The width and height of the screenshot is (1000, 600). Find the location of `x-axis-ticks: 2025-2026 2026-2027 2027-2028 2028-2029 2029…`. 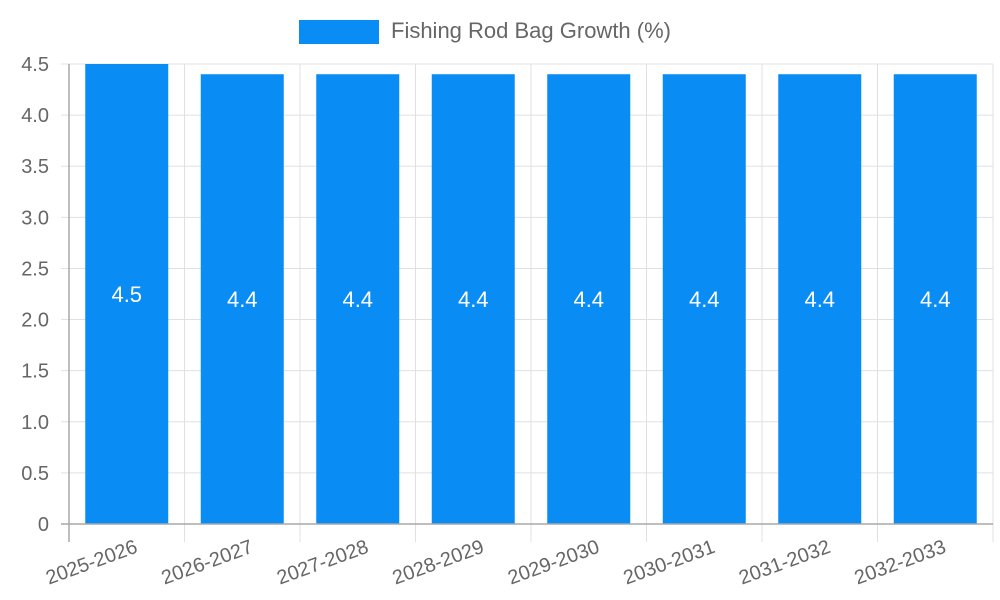

x-axis-ticks: 2025-2026 2026-2027 2027-2028 2028-2029 2029… is located at coordinates (496, 562).